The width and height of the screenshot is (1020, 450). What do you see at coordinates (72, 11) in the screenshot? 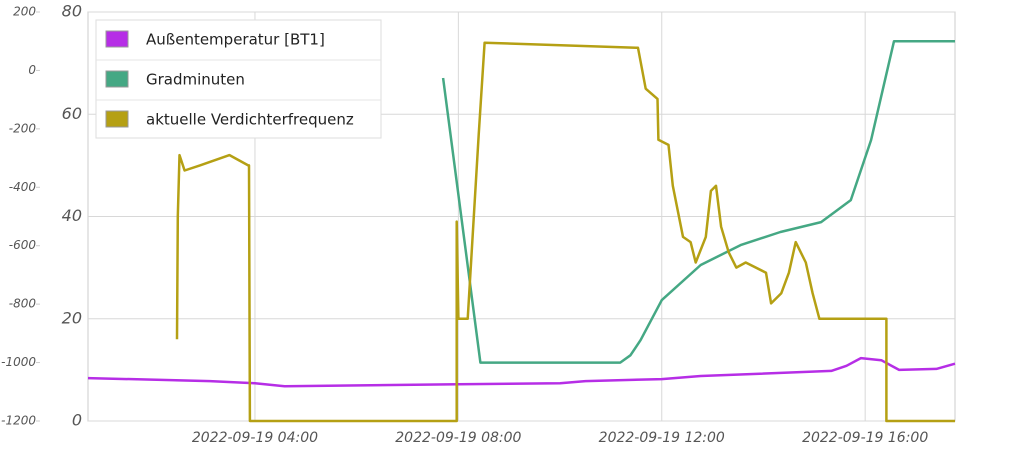
I see `y-tick-label: 80` at bounding box center [72, 11].